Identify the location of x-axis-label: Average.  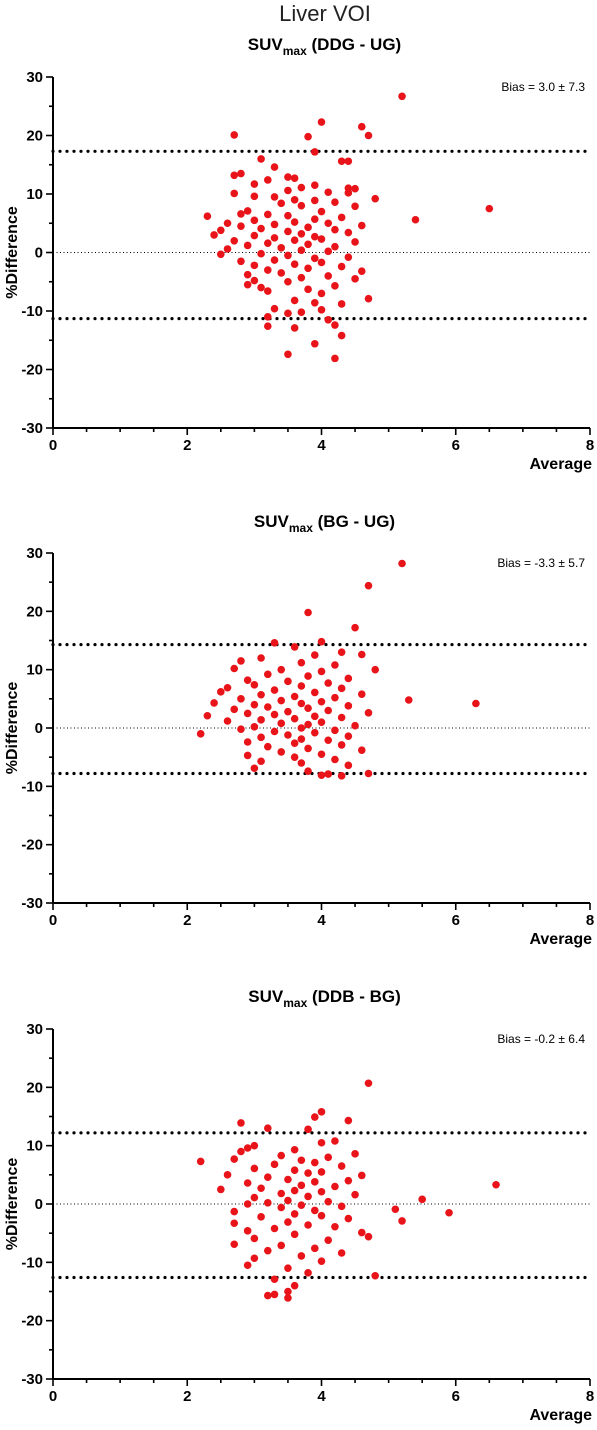
(560, 1415).